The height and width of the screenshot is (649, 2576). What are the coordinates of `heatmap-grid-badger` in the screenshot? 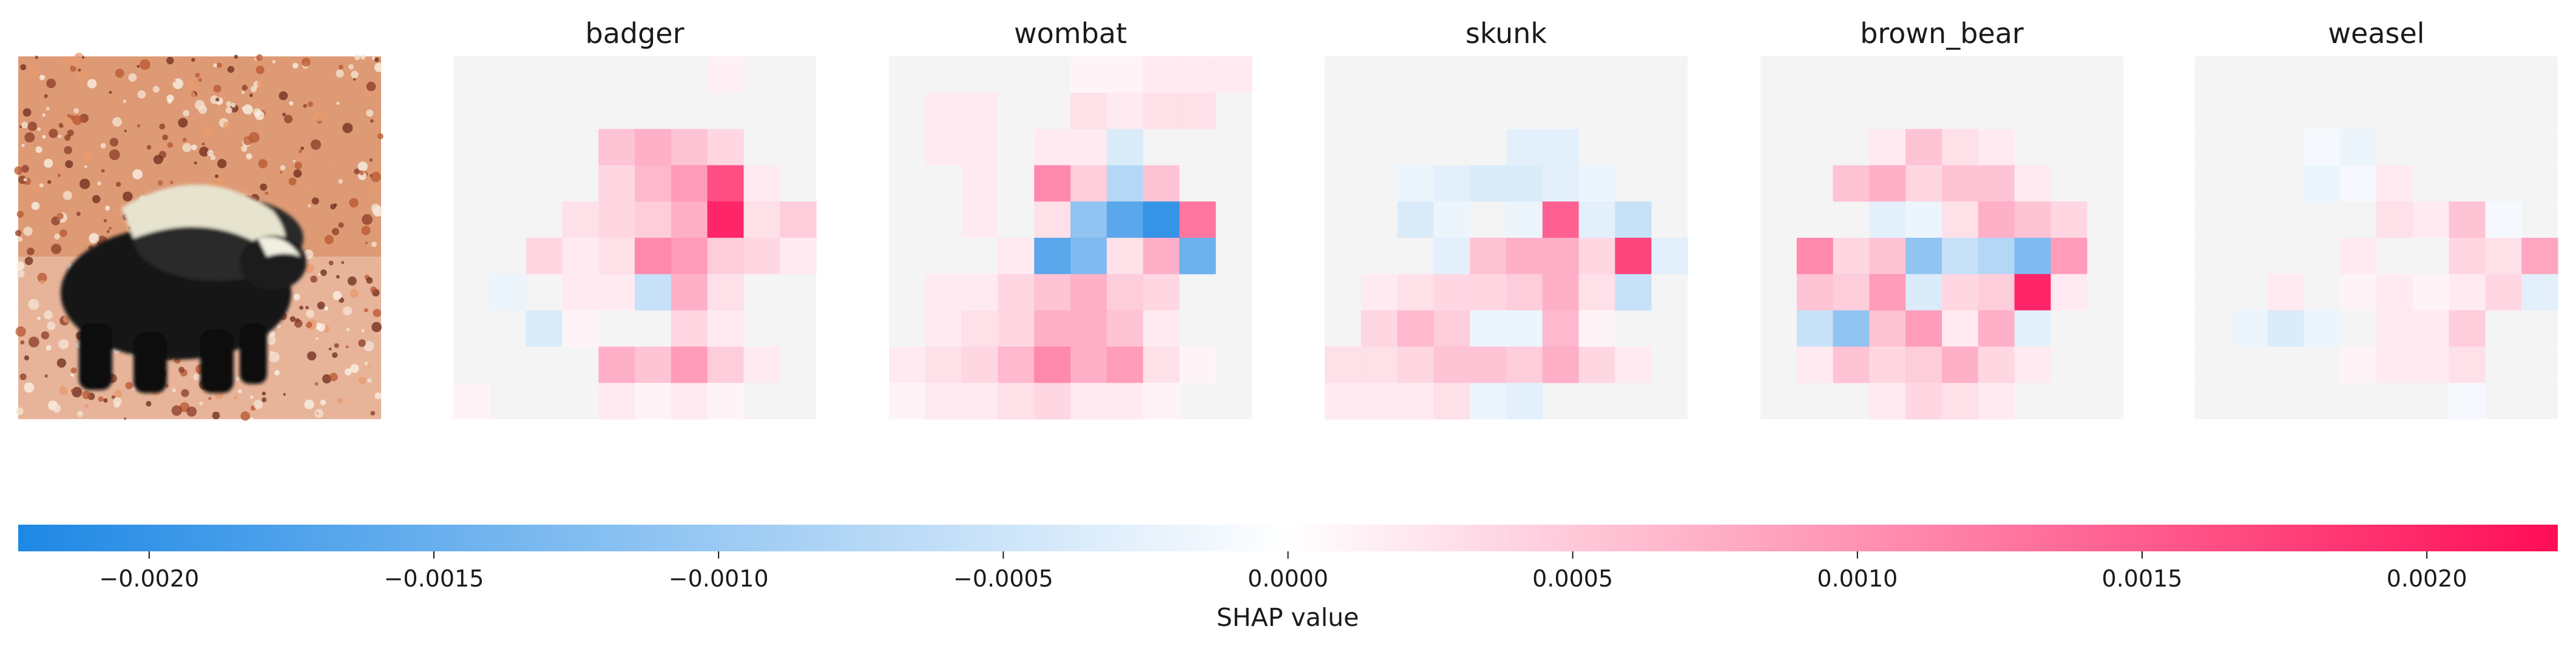 It's located at (635, 238).